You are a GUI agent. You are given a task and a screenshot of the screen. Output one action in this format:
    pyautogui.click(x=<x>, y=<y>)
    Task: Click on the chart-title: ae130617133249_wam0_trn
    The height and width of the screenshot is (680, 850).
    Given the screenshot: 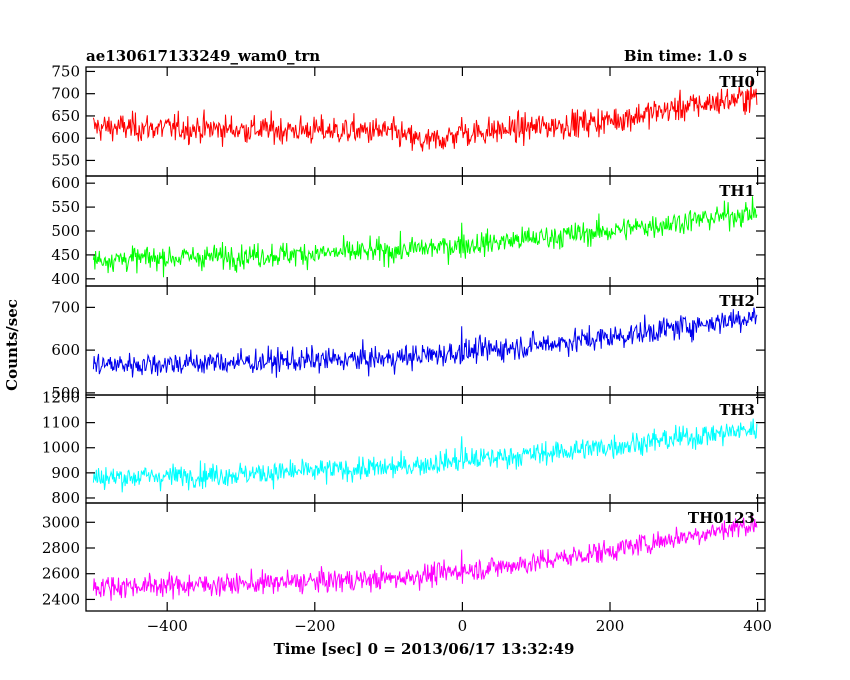 What is the action you would take?
    pyautogui.click(x=203, y=56)
    